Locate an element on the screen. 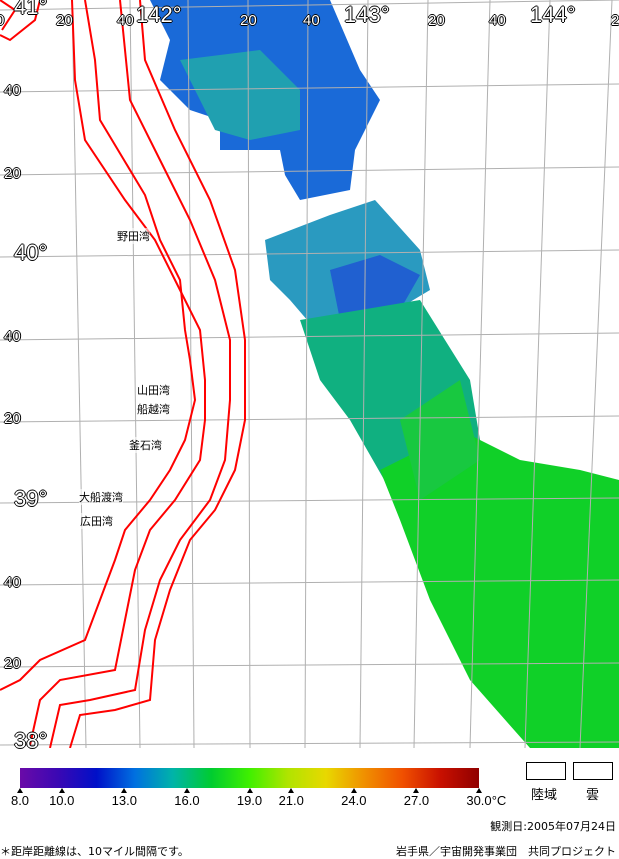  scale-tick-label: 13.0 is located at coordinates (124, 800).